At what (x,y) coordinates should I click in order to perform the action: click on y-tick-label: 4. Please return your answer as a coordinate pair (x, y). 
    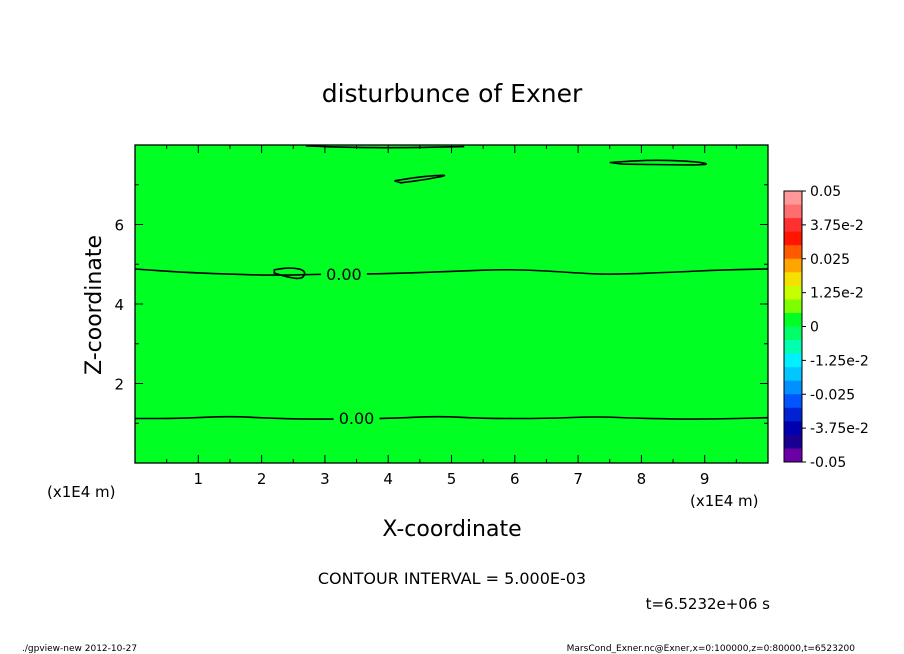
    Looking at the image, I should click on (119, 305).